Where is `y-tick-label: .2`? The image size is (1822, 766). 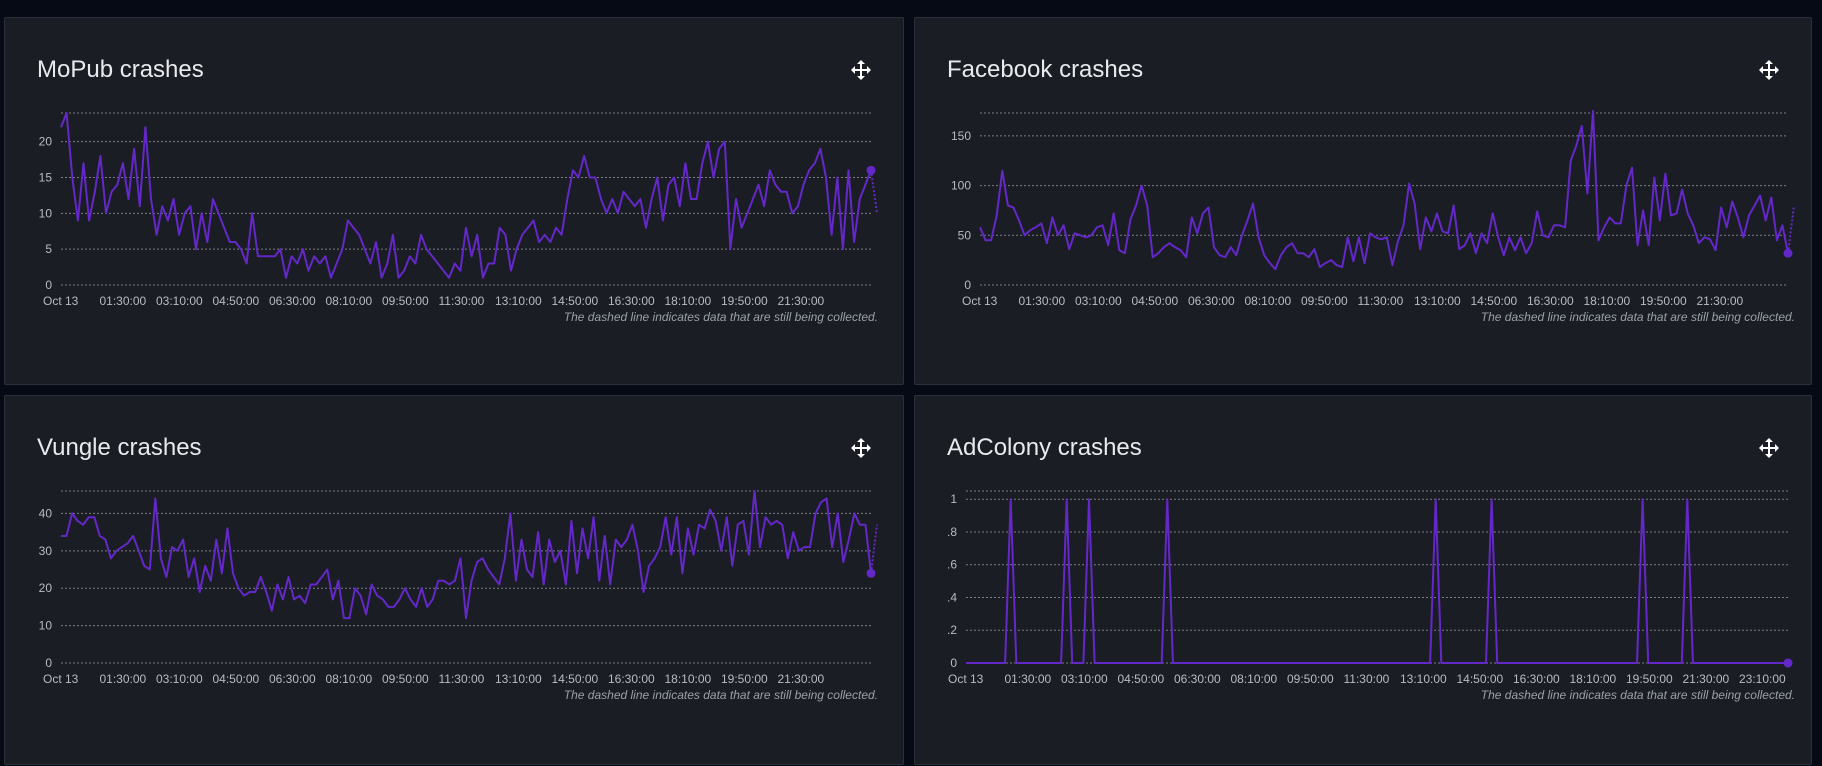
y-tick-label: .2 is located at coordinates (952, 630).